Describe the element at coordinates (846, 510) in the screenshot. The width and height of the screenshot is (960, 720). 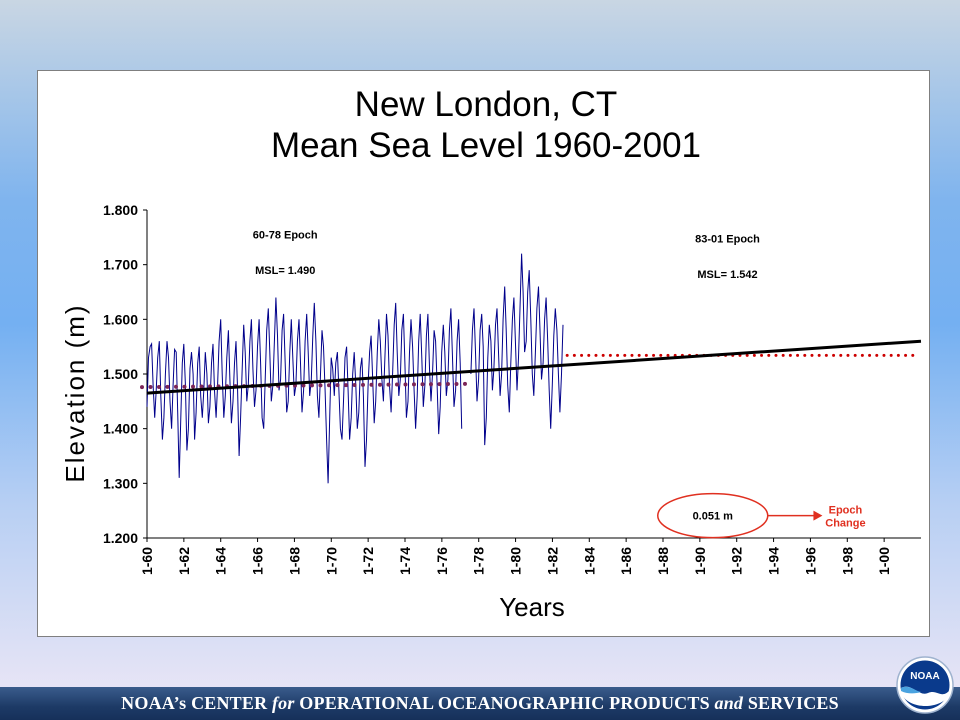
I see `annotation-epoch-change-line: Epoch` at that location.